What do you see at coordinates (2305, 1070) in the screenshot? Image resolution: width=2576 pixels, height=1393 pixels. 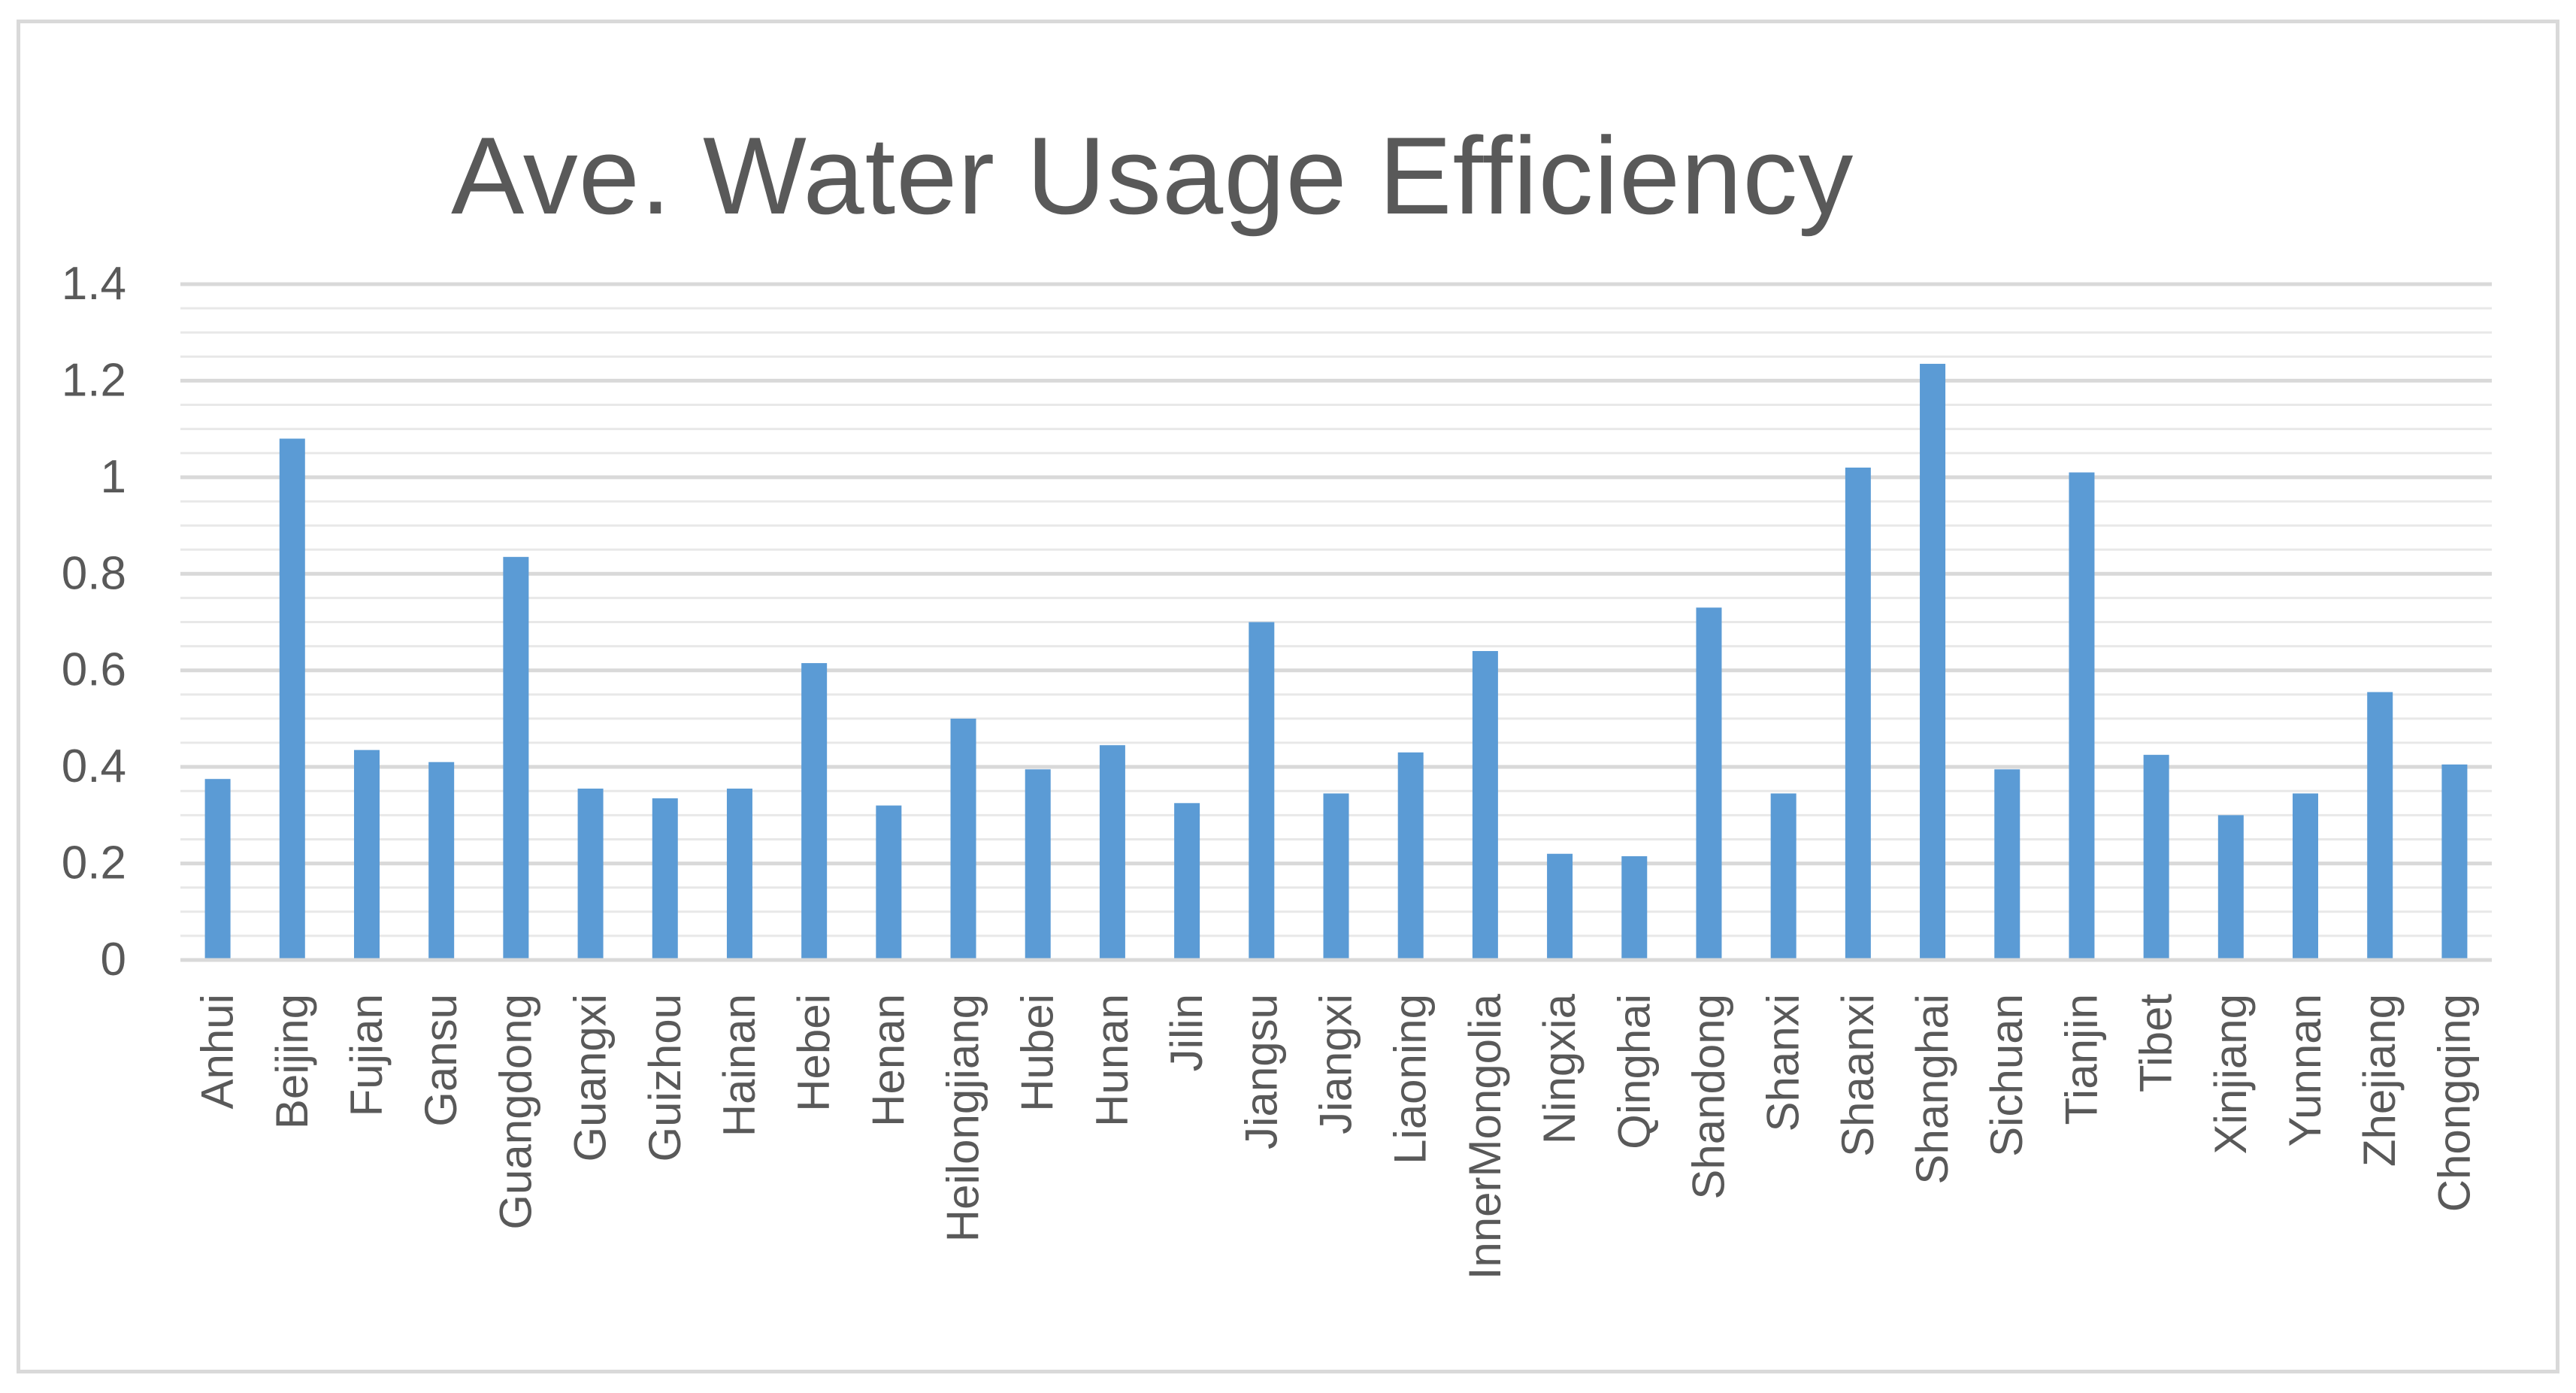 I see `x-tick-label-yunnan: Yunnan` at bounding box center [2305, 1070].